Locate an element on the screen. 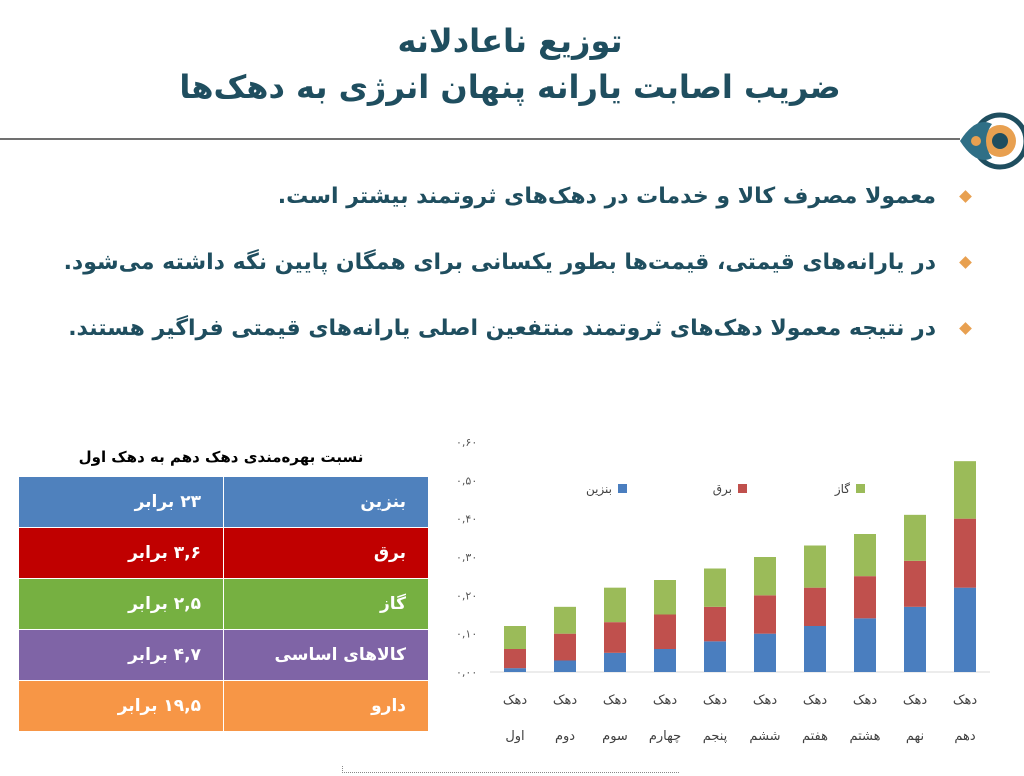 The width and height of the screenshot is (1024, 776). table-cell-item: بنزین is located at coordinates (326, 502).